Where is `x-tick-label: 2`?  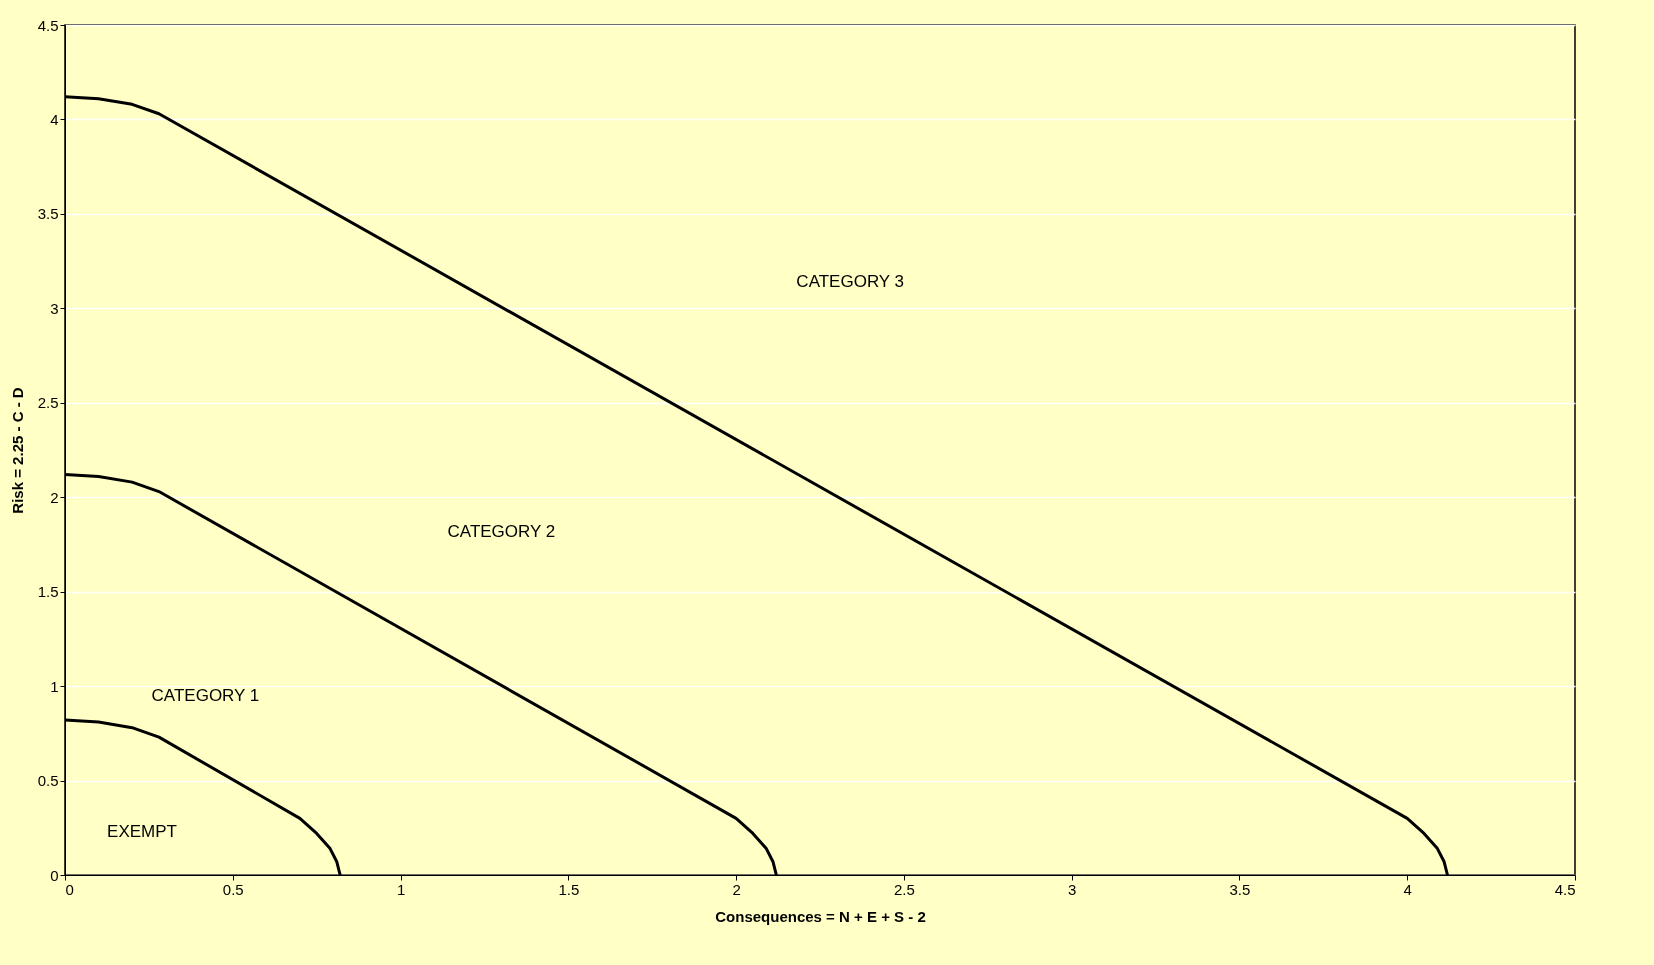 x-tick-label: 2 is located at coordinates (736, 889).